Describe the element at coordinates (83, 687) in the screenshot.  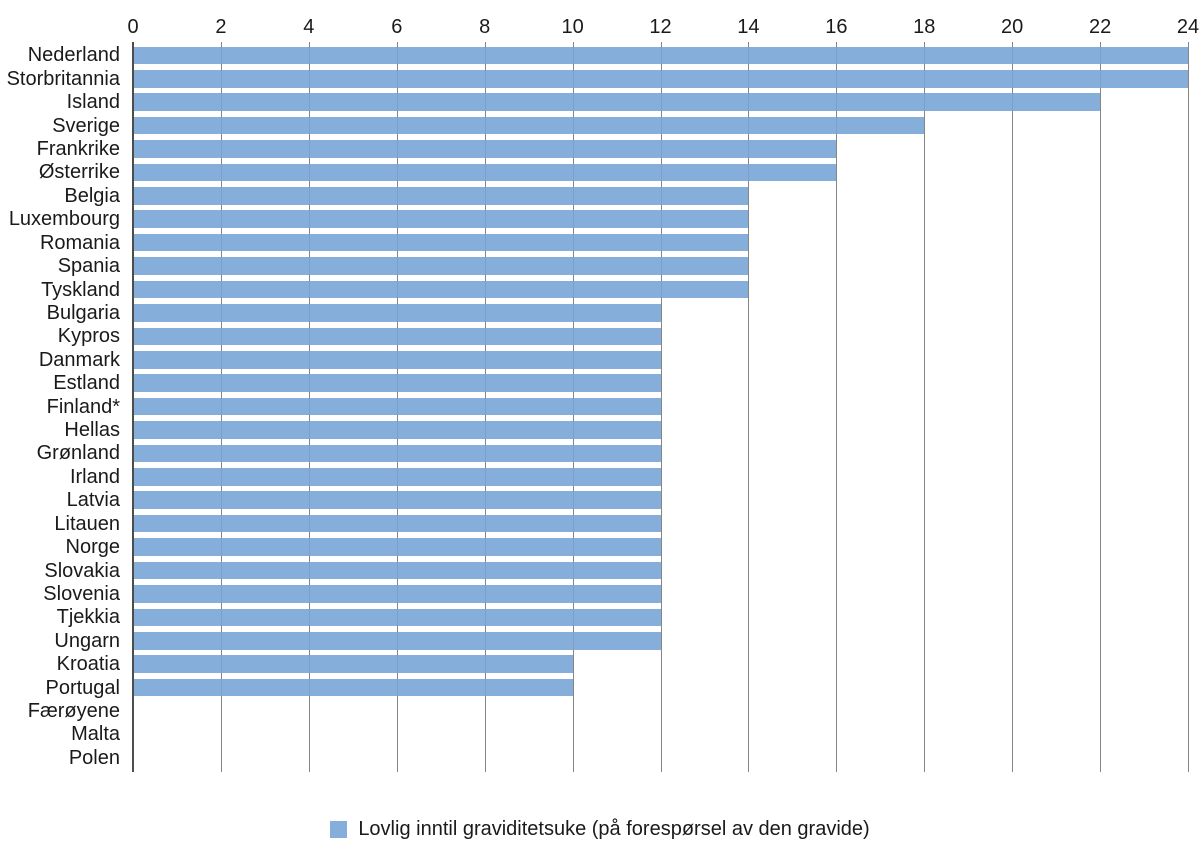
I see `category-label: Portugal` at that location.